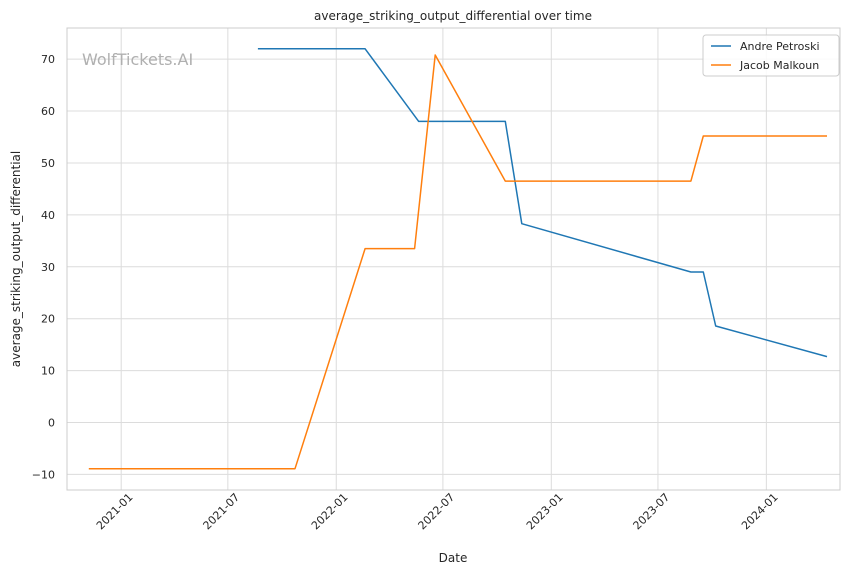  Describe the element at coordinates (780, 46) in the screenshot. I see `legend-label-andre-petroski: Andre Petroski` at that location.